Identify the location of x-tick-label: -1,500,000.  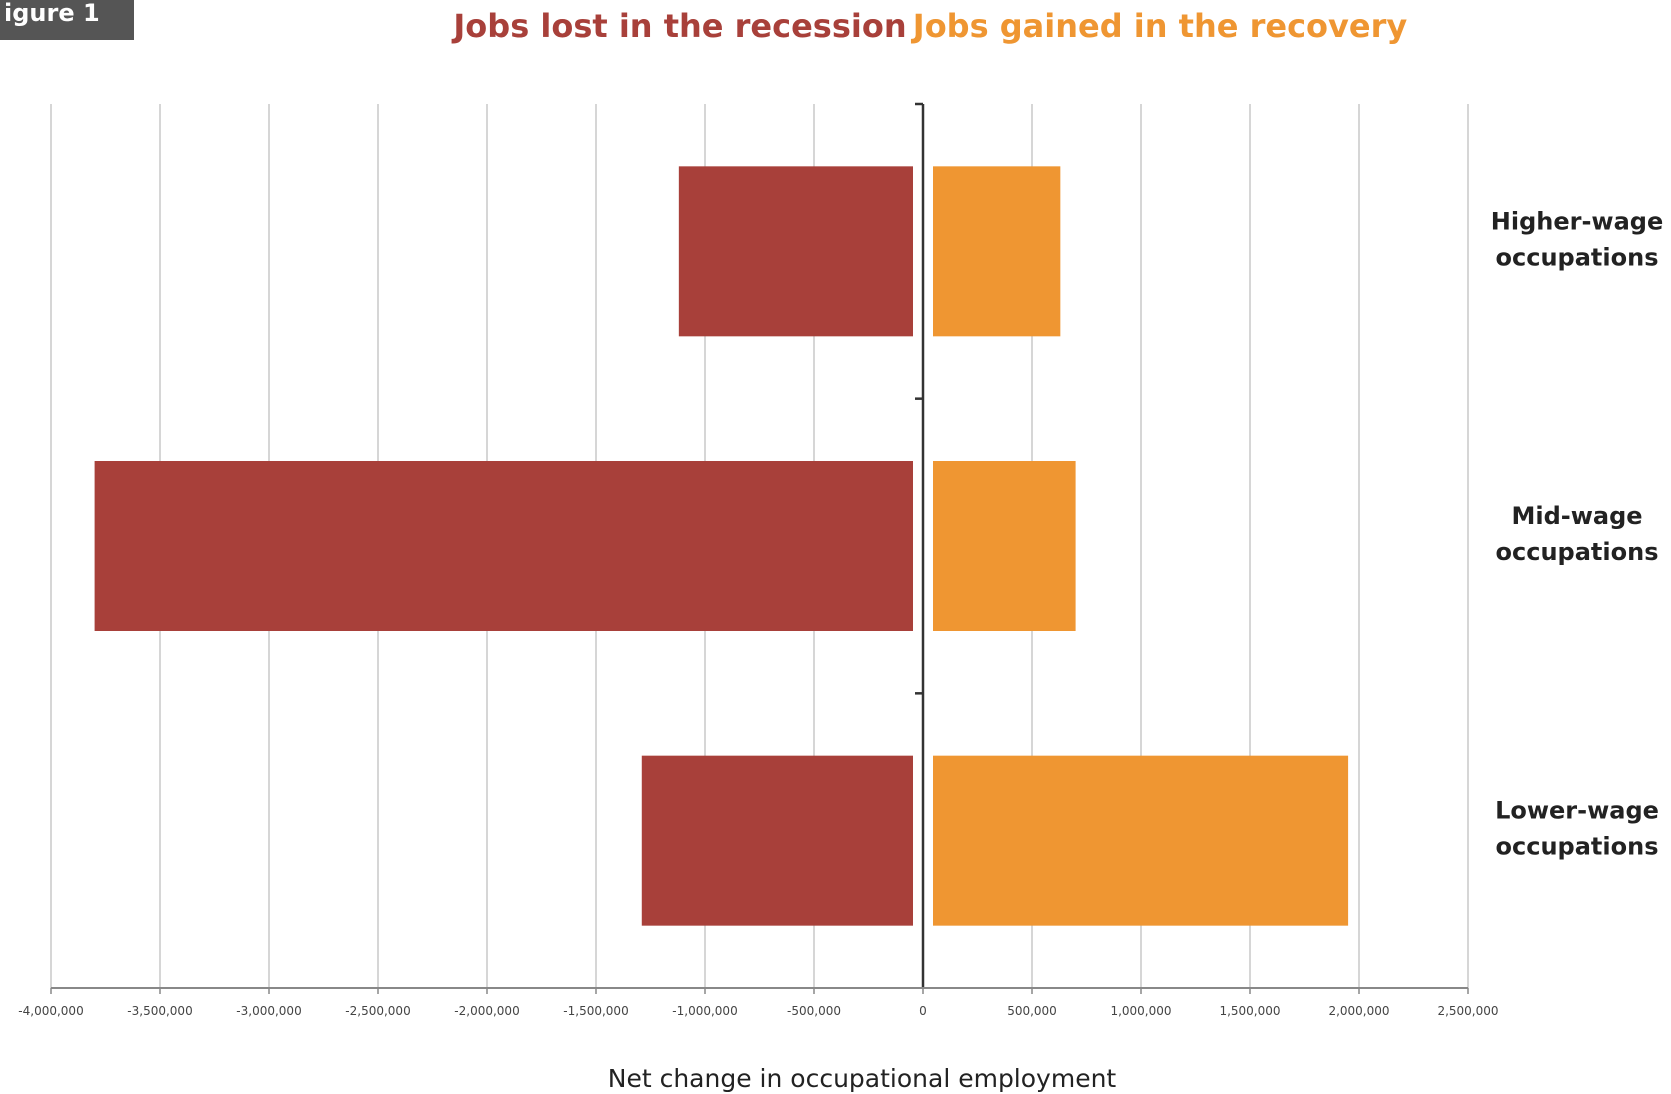
(595, 1011).